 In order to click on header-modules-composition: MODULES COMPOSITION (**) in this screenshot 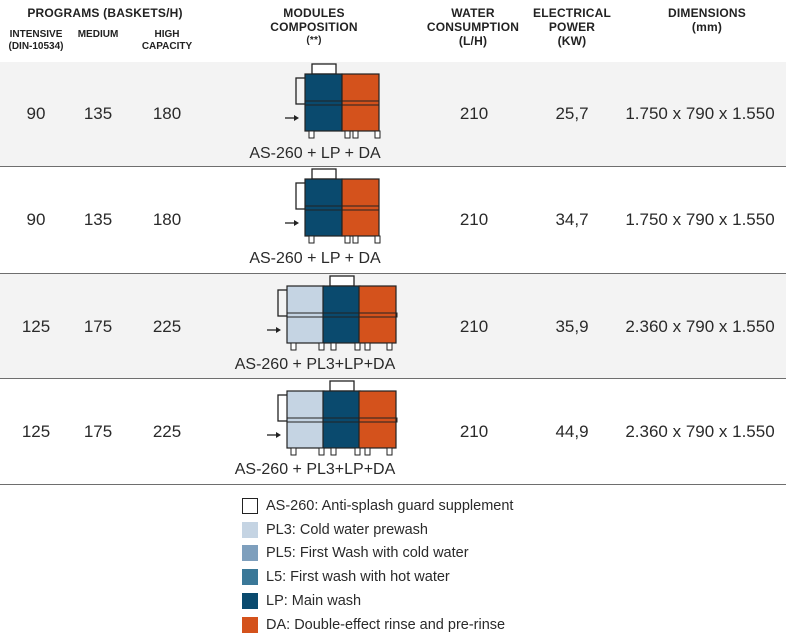, I will do `click(314, 26)`.